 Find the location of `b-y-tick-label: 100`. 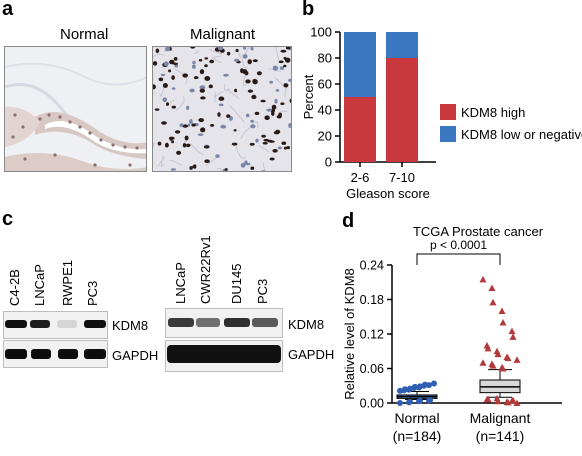

b-y-tick-label: 100 is located at coordinates (321, 32).